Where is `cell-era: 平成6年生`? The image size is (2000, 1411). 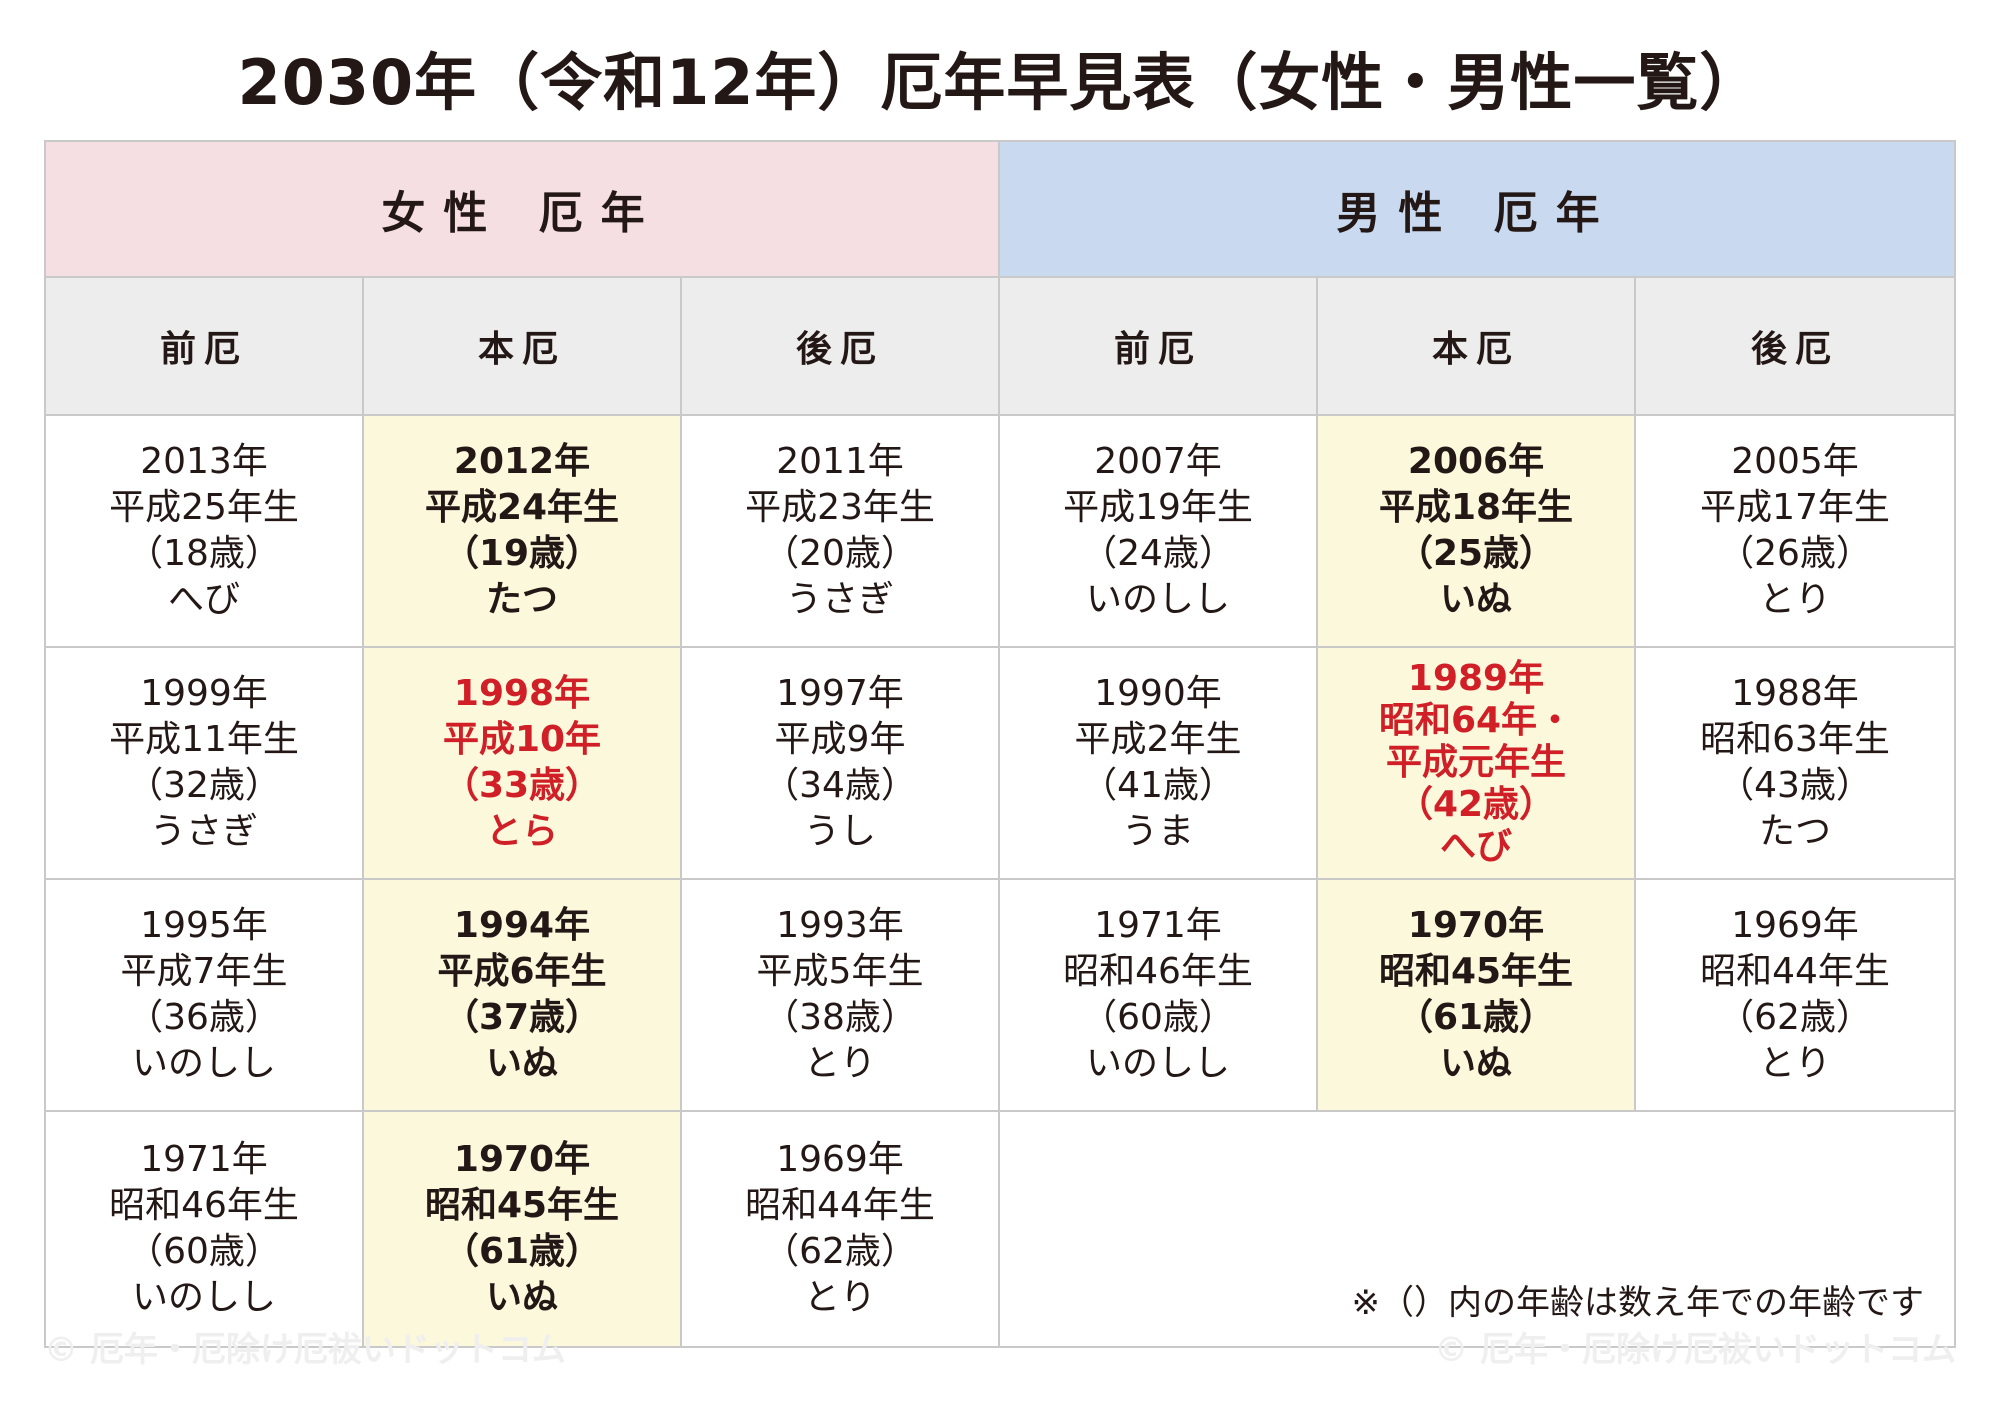
cell-era: 平成6年生 is located at coordinates (522, 971).